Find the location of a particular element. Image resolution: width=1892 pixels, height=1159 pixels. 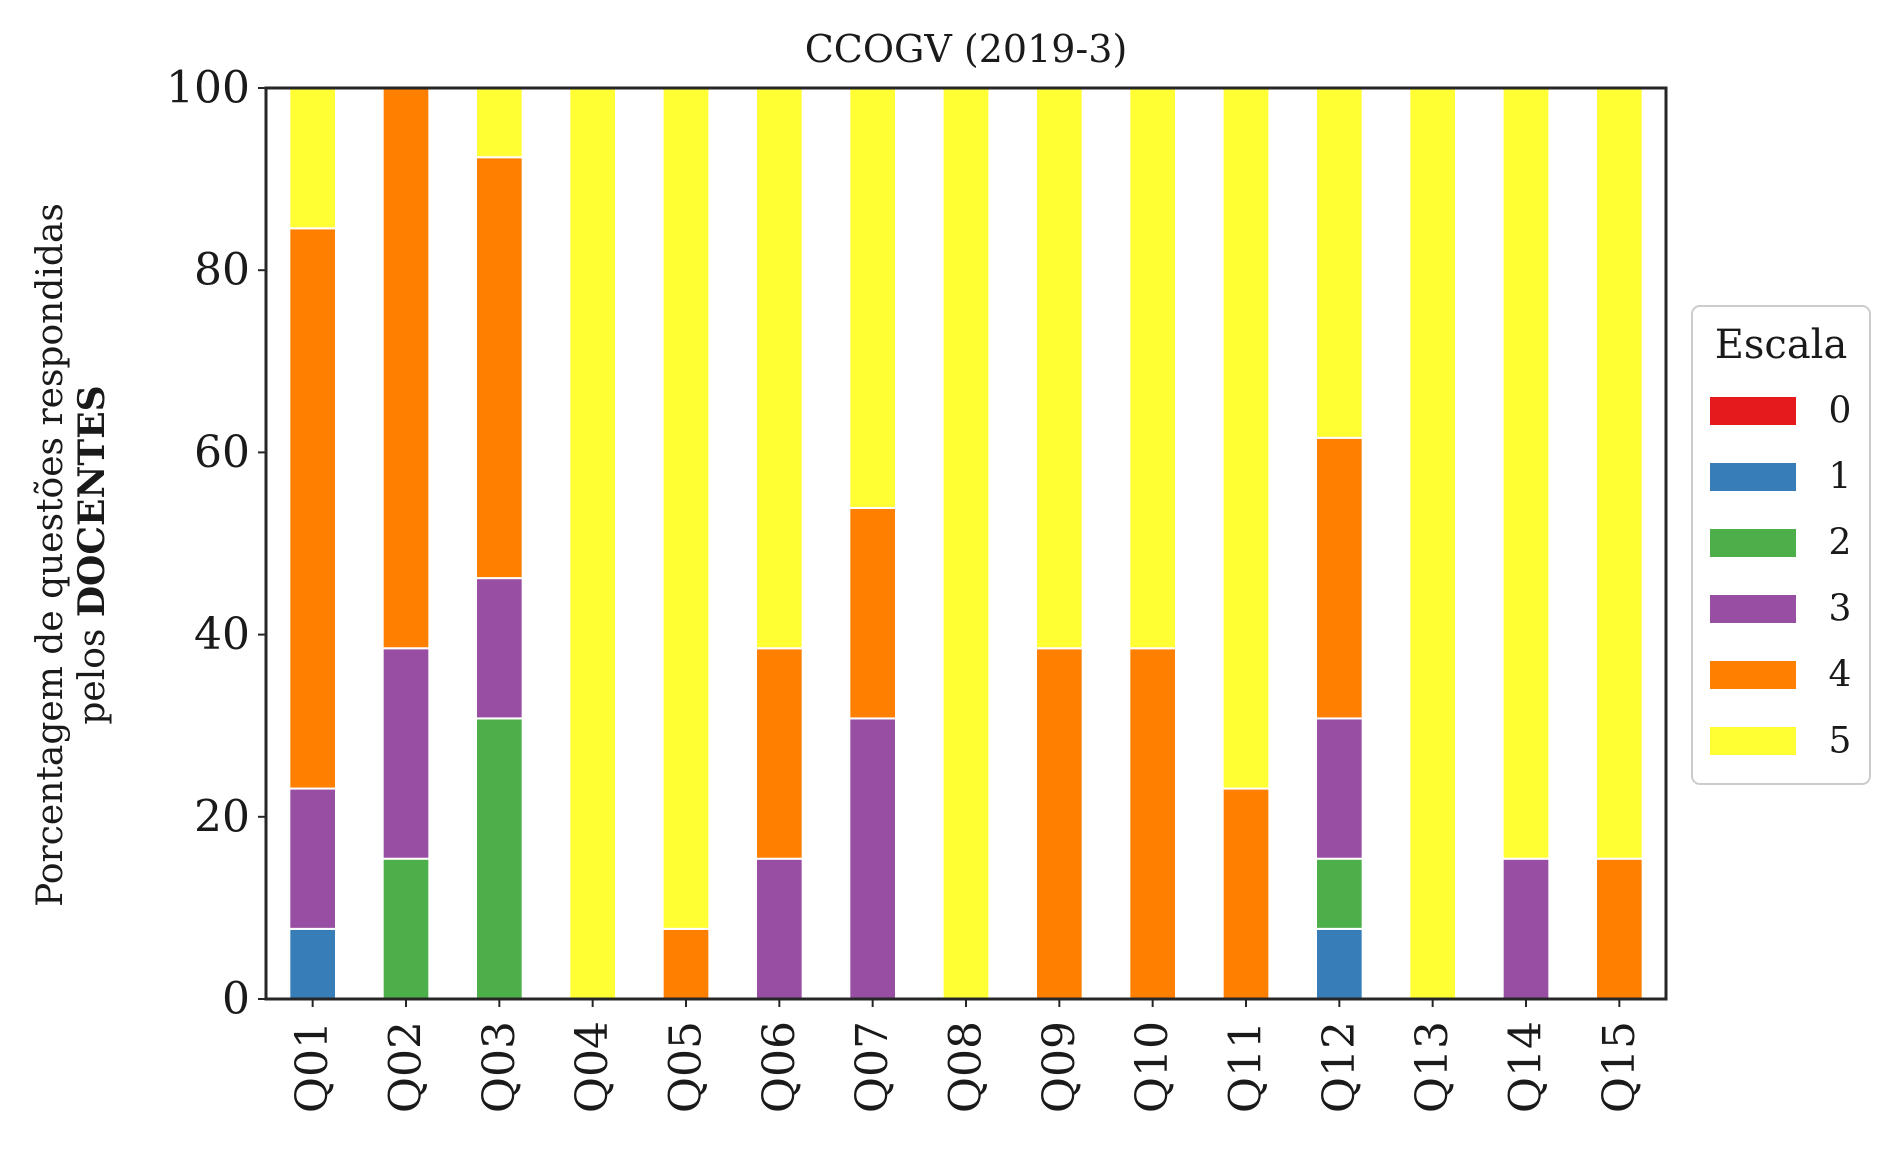

legend-label-scale-4: 4 is located at coordinates (1840, 675).